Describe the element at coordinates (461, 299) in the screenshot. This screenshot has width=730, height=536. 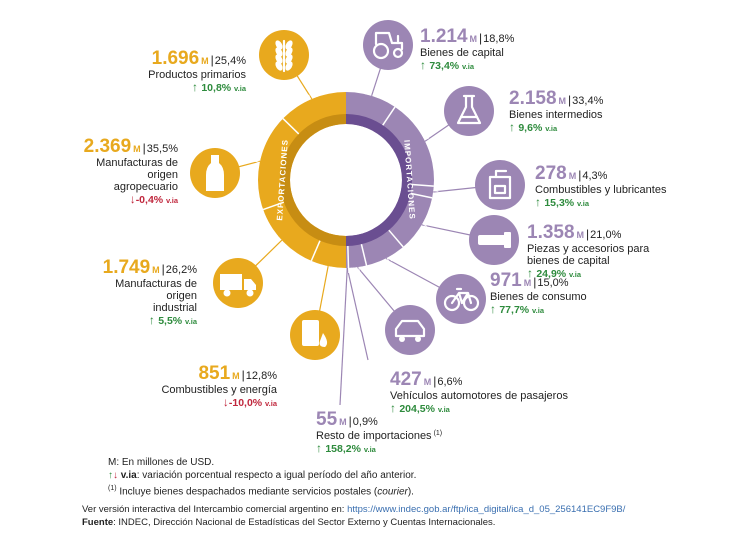
I see `bicycle-icon` at that location.